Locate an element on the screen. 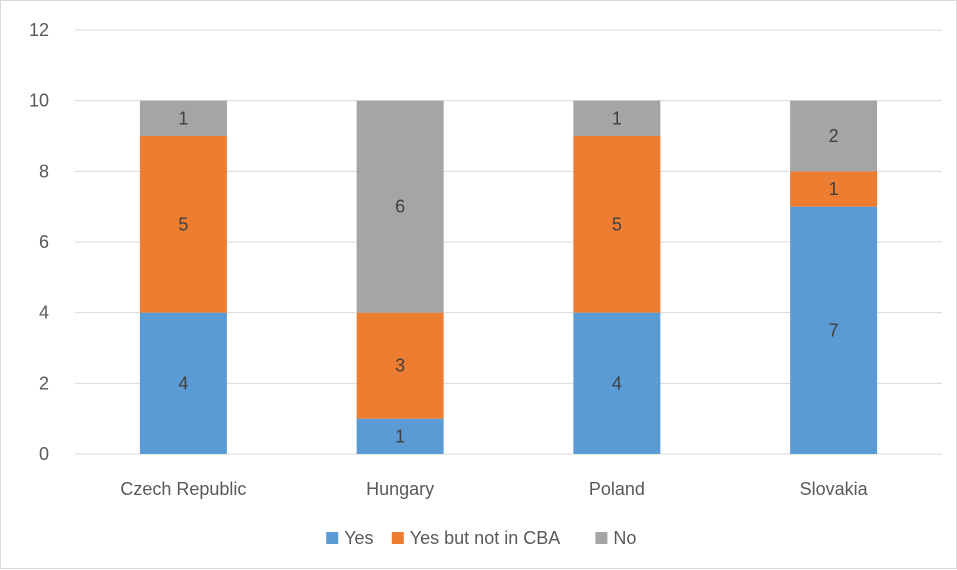 This screenshot has width=957, height=570. legend-label: No is located at coordinates (624, 538).